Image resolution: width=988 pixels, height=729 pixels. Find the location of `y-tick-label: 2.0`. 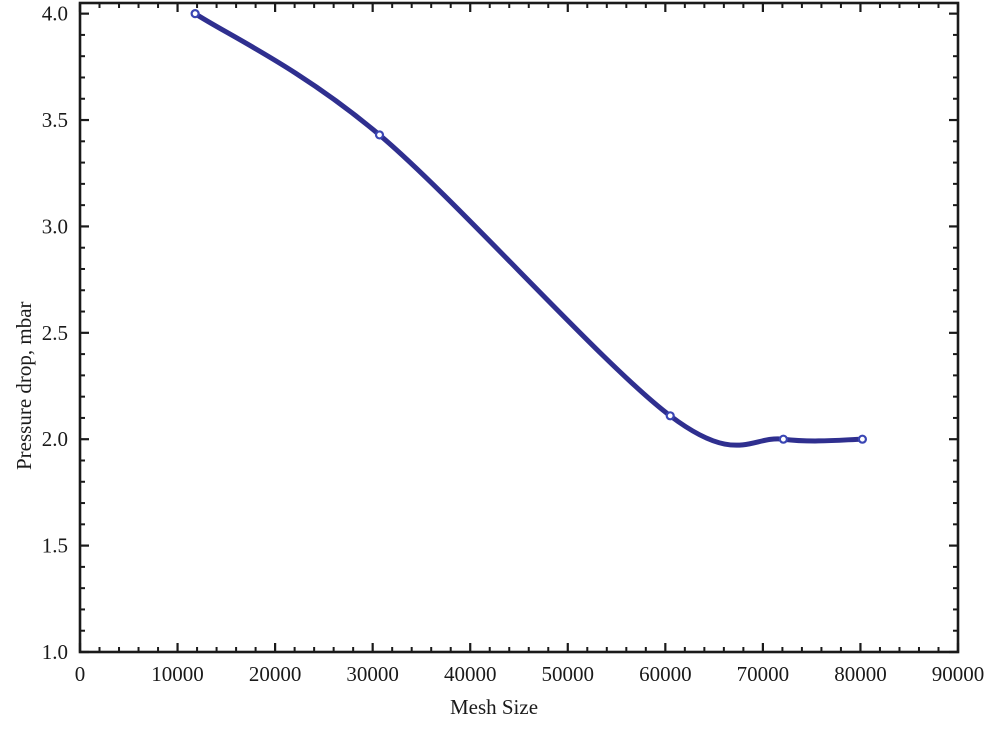

y-tick-label: 2.0 is located at coordinates (55, 439).